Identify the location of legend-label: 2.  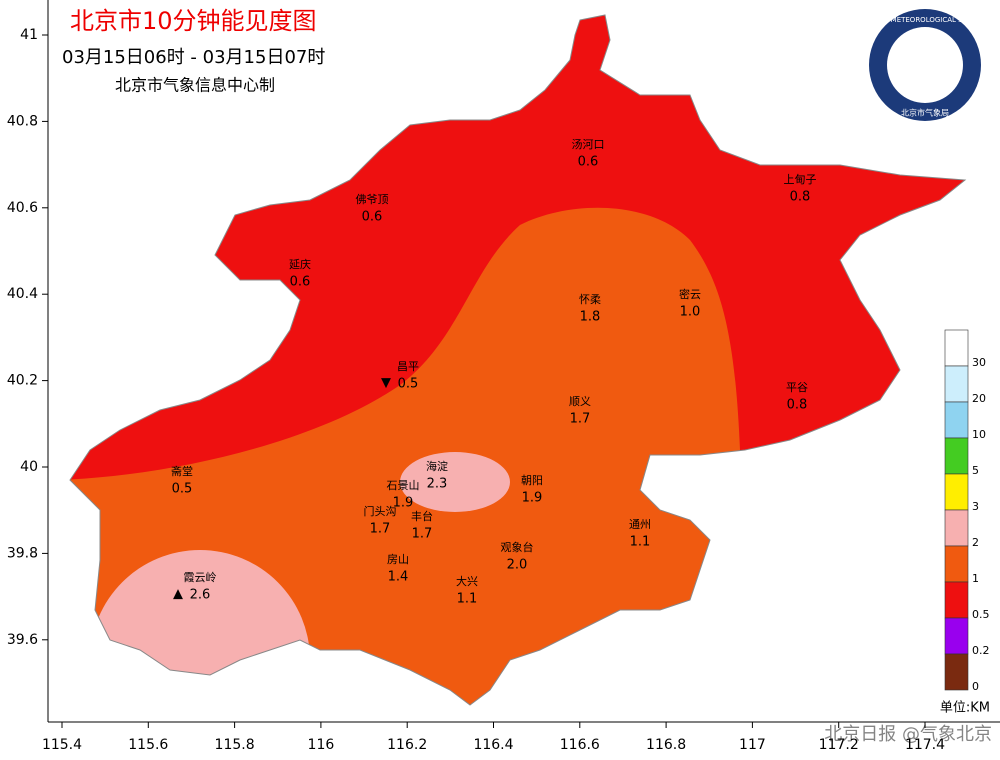
(975, 542).